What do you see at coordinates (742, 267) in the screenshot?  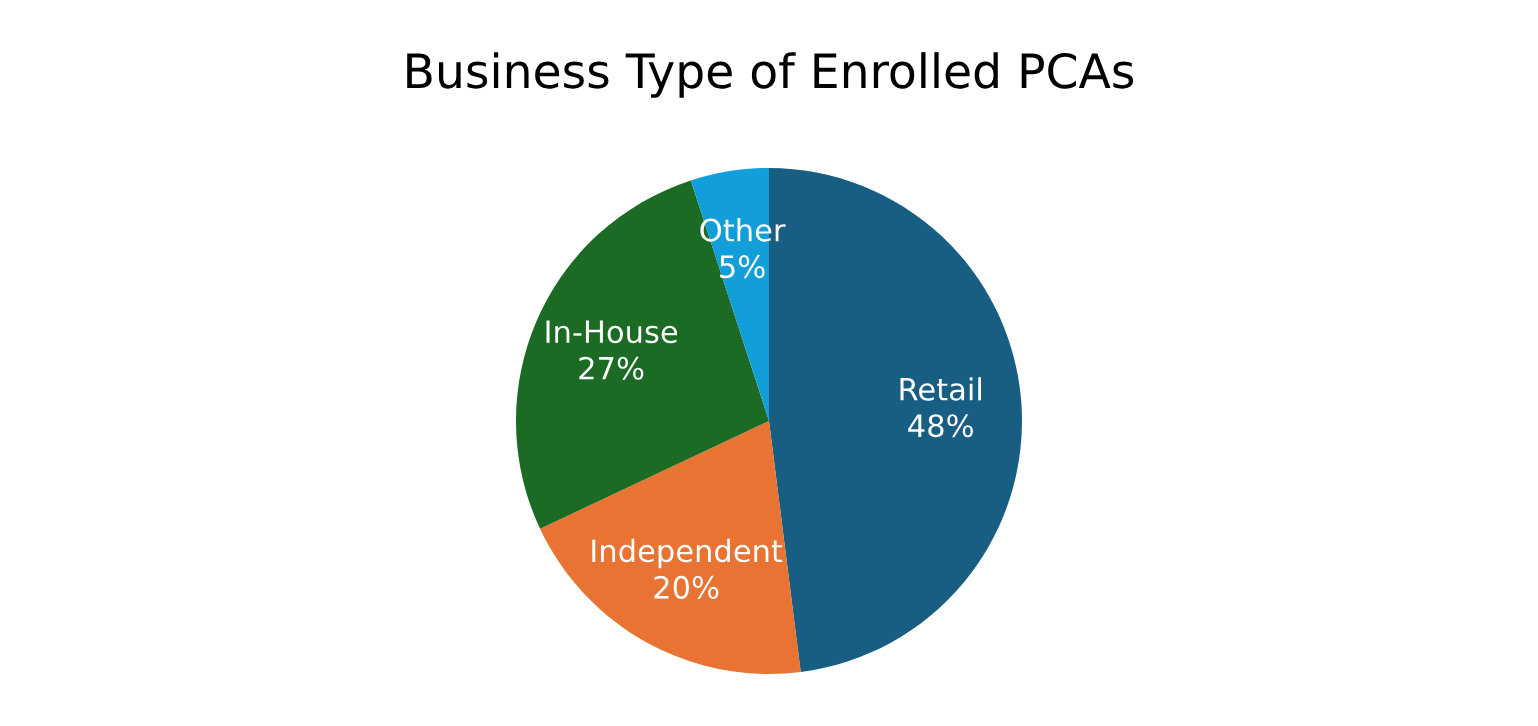 I see `data-label: 5%` at bounding box center [742, 267].